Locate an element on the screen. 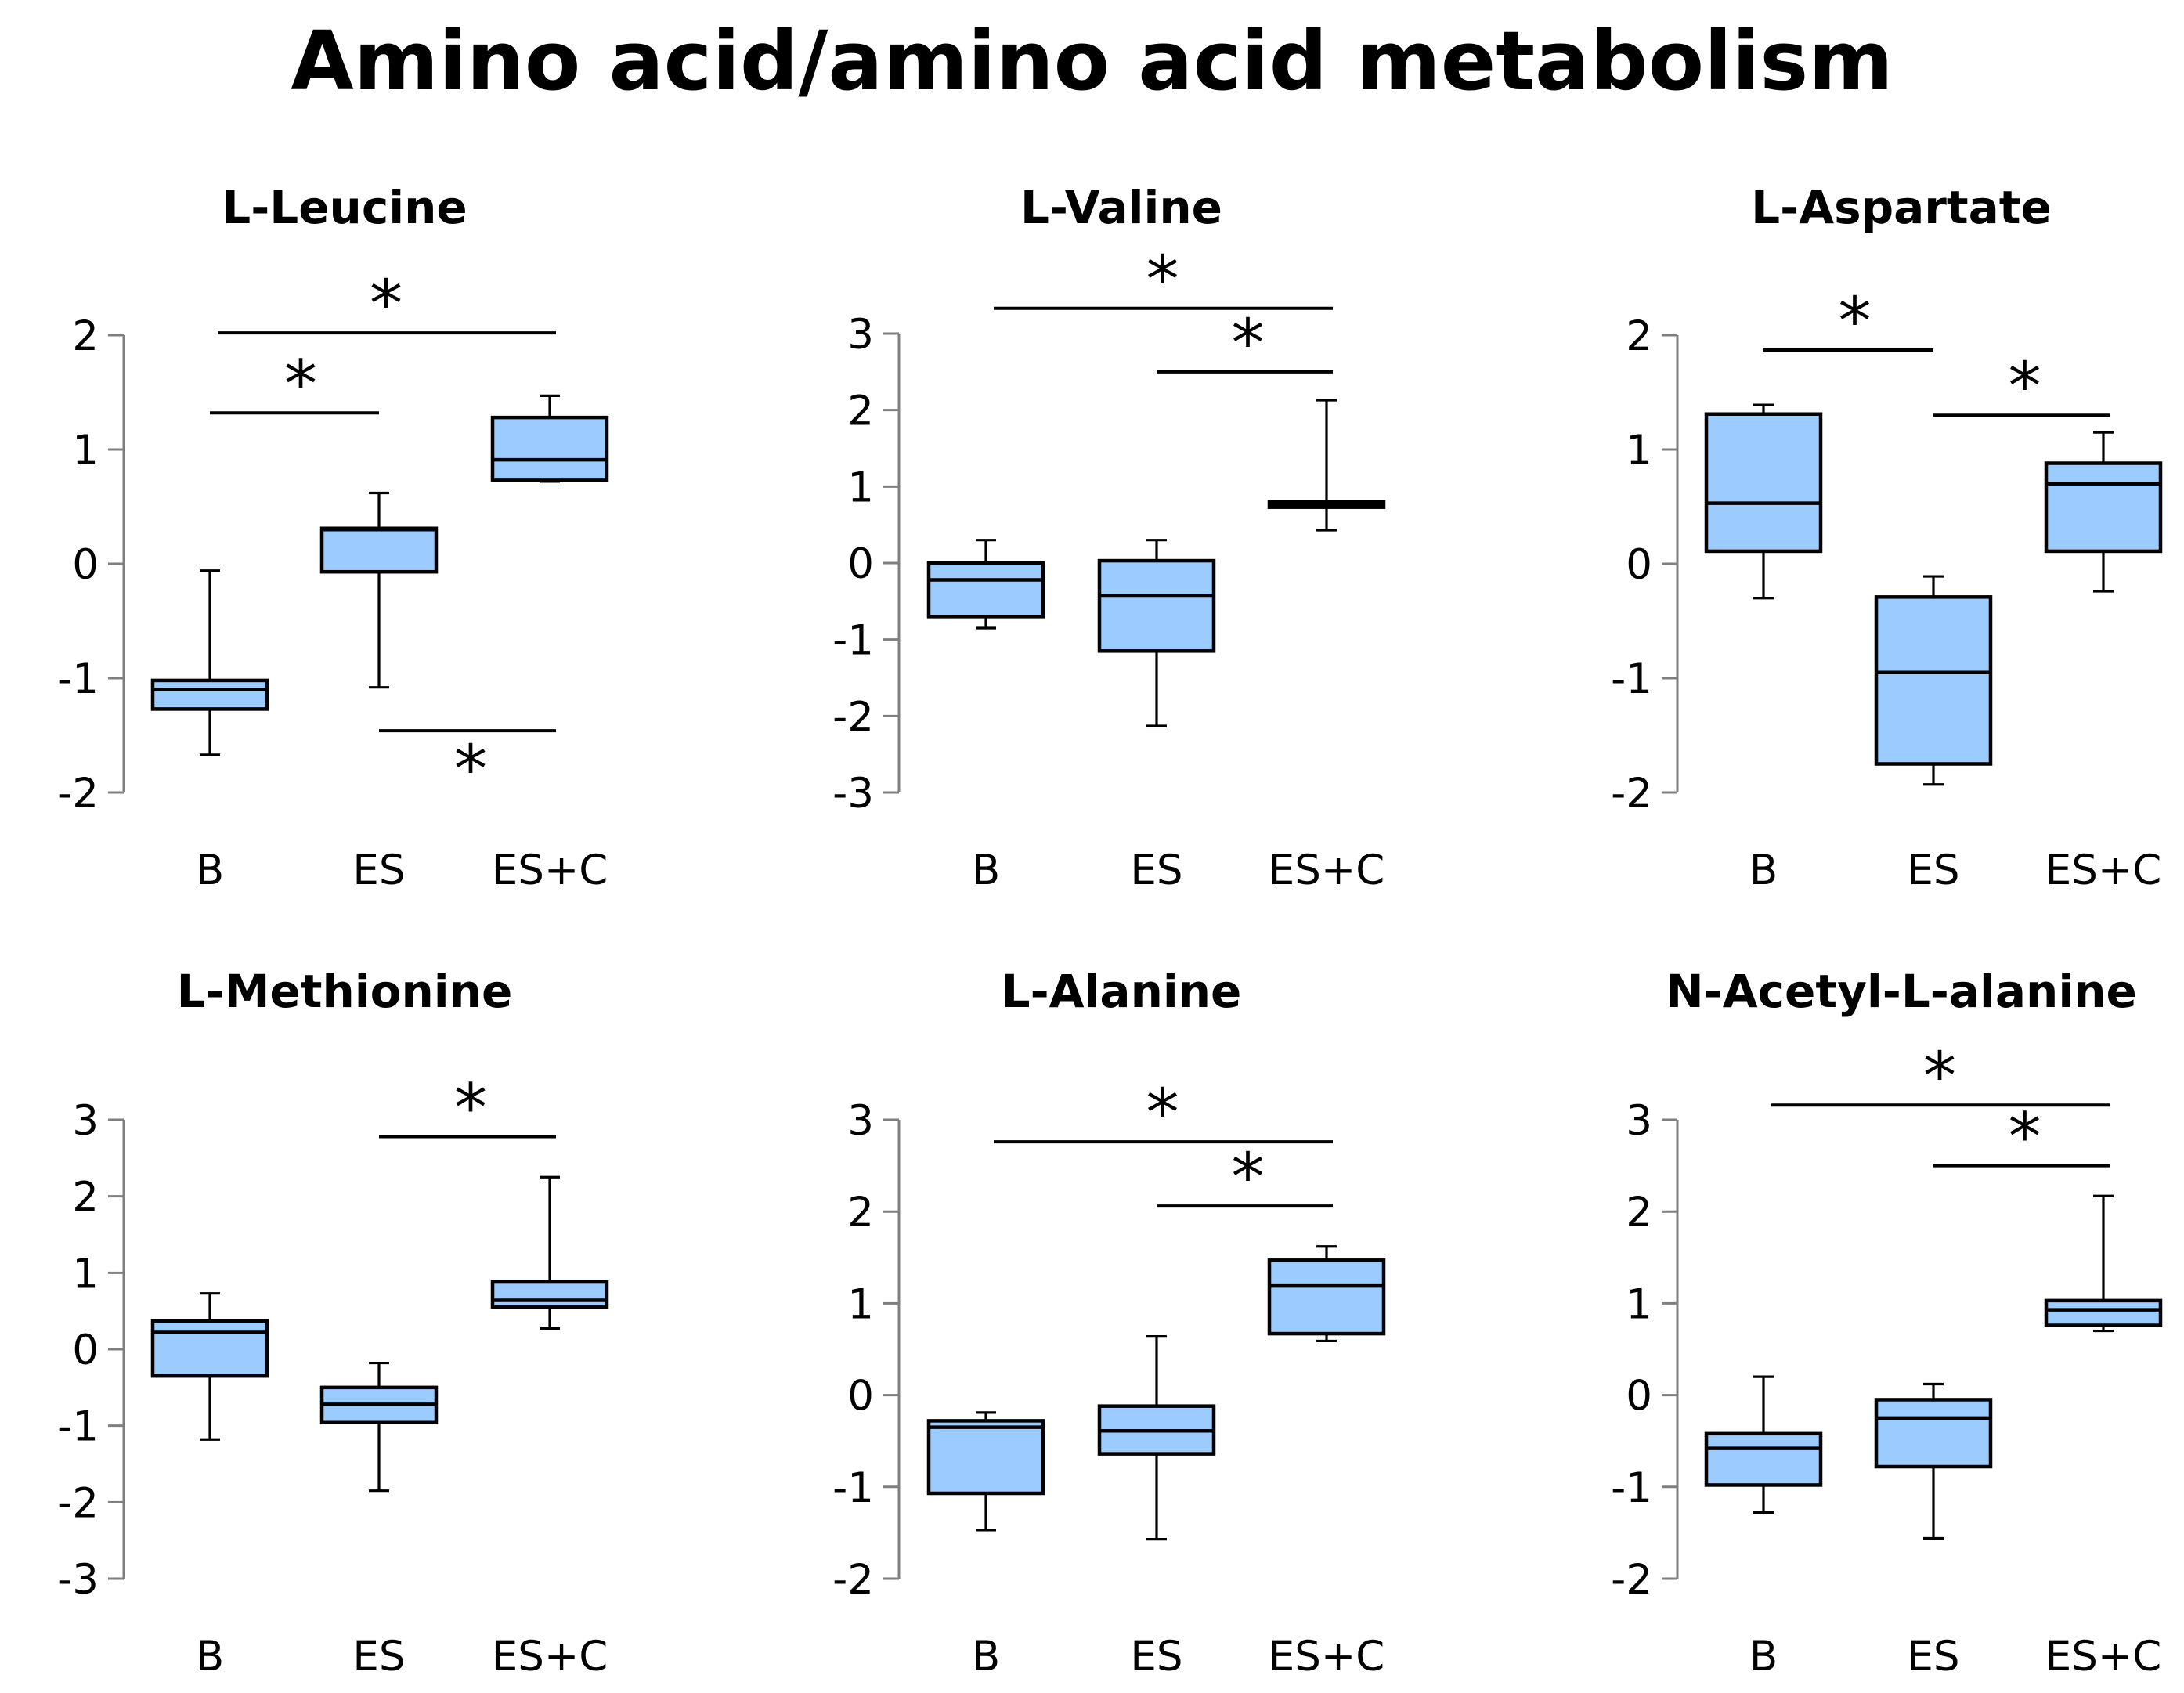 The height and width of the screenshot is (1693, 2184). panel-l-aspartate: L-Aspartate -2 -1 0 1 2 B ES ES+C * * is located at coordinates (1887, 537).